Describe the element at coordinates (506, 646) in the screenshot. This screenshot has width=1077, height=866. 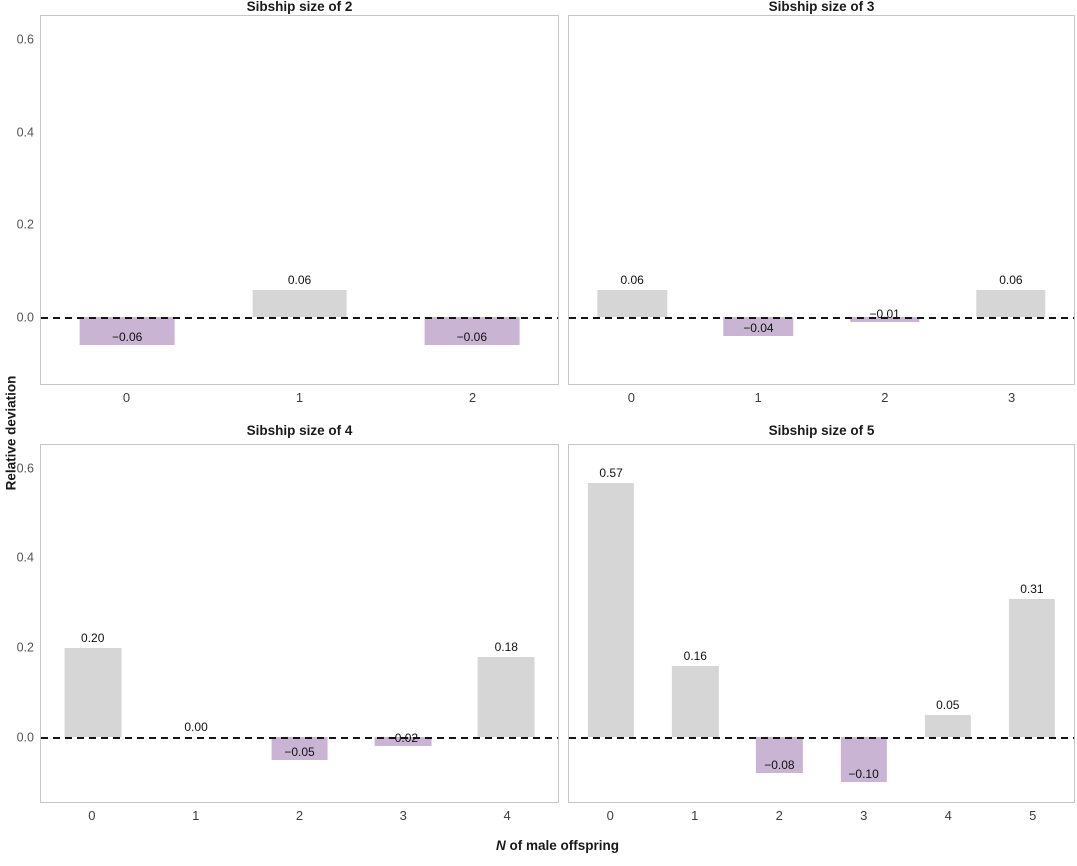
I see `bar-value-label: 0.18` at that location.